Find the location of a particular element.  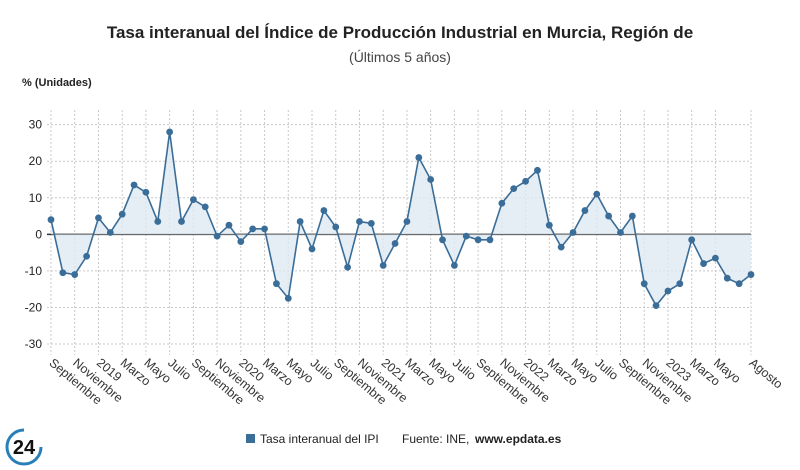

y-tick-label: 30 is located at coordinates (36, 125).